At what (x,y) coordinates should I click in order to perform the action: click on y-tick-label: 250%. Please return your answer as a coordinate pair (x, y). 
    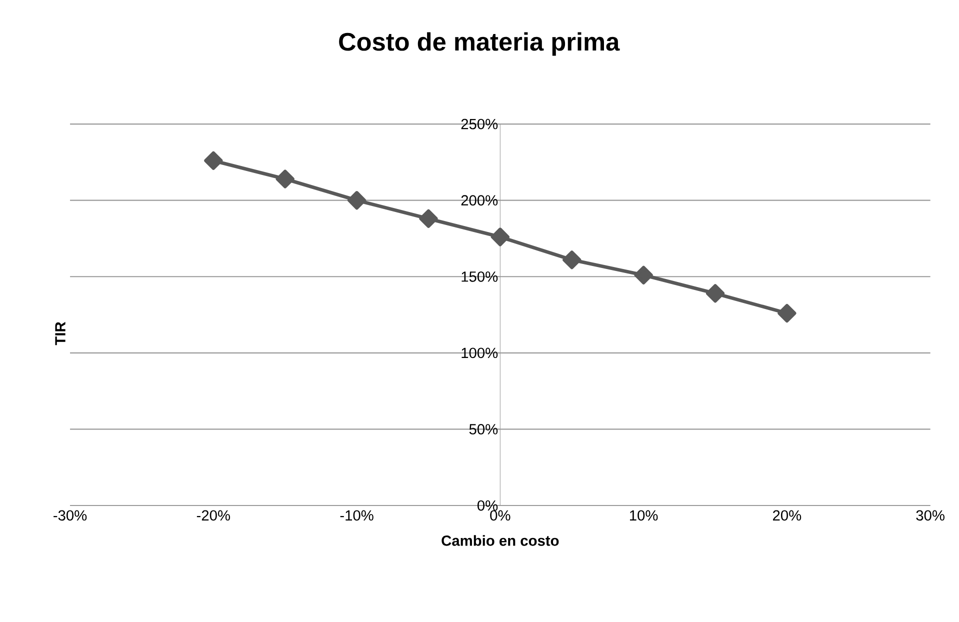
    Looking at the image, I should click on (479, 124).